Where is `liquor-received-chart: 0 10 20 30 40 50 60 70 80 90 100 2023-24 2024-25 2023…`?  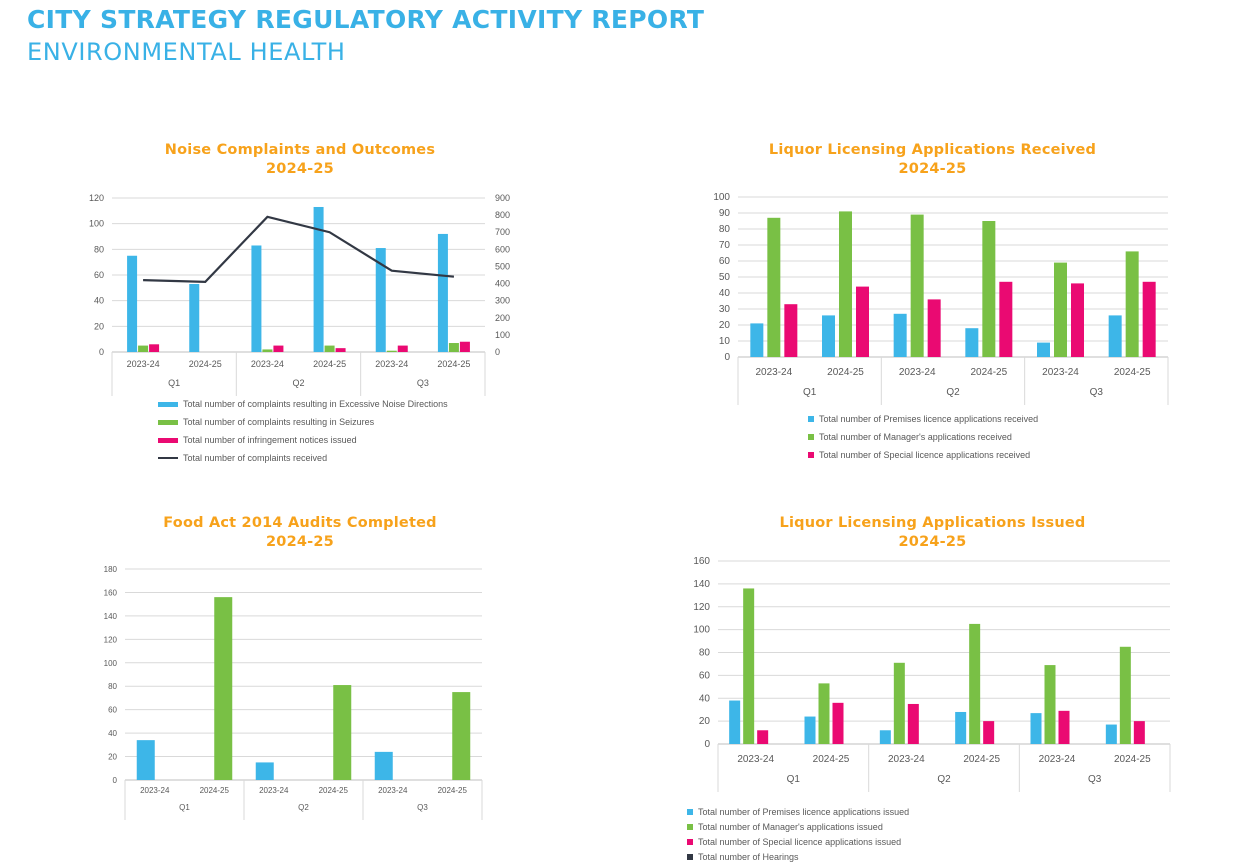
liquor-received-chart: 0 10 20 30 40 50 60 70 80 90 100 2023-24 2024-25 2023… is located at coordinates (941, 298).